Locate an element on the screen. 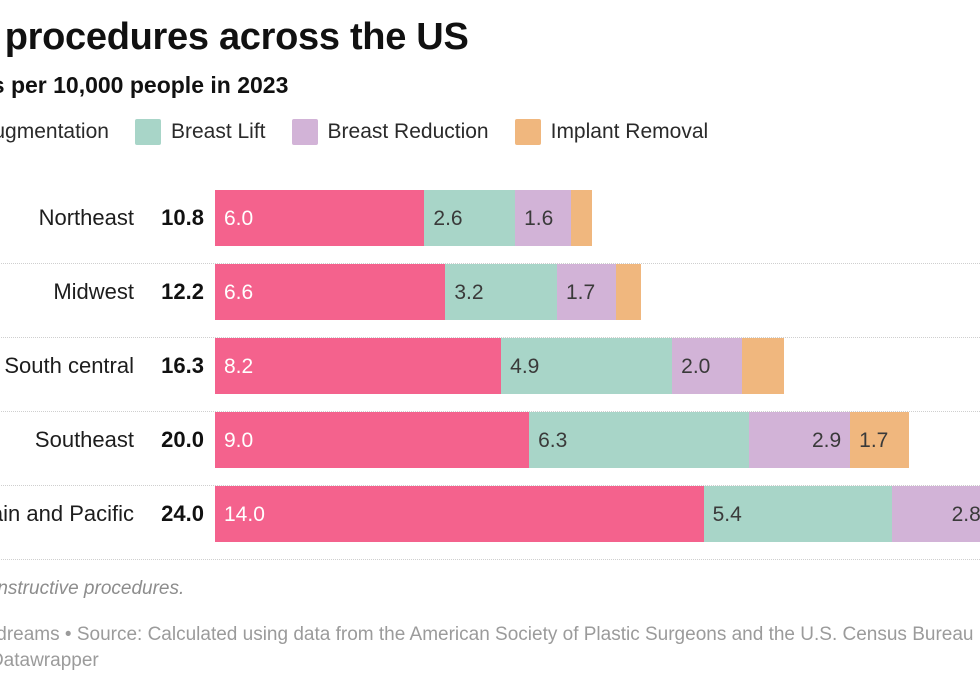 This screenshot has height=699, width=980. bar-segment: 6.0 is located at coordinates (320, 218).